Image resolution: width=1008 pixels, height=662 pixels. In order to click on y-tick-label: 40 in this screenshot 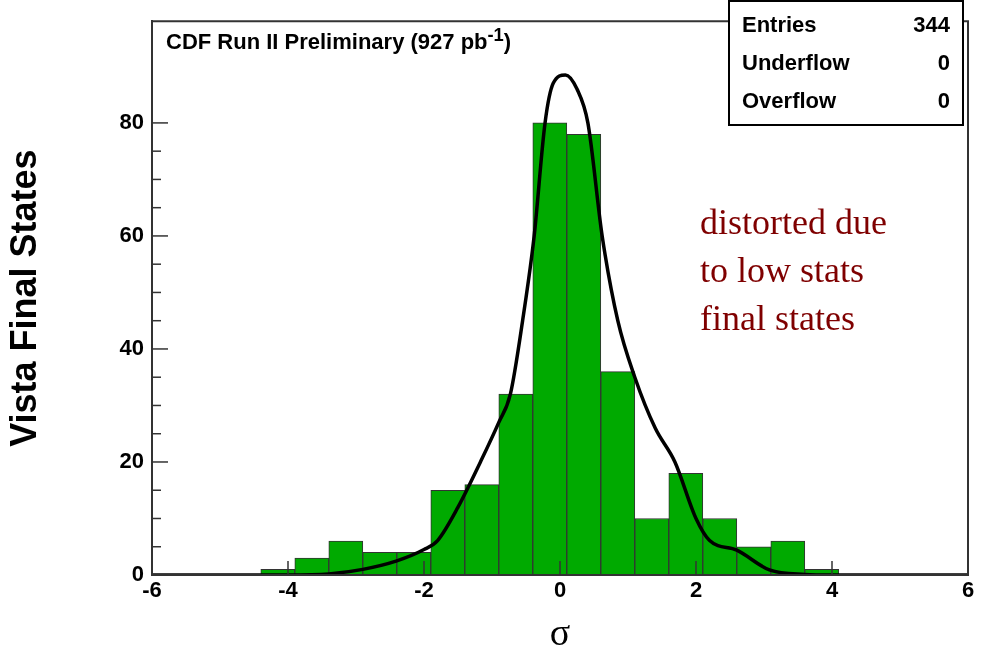, I will do `click(131, 348)`.